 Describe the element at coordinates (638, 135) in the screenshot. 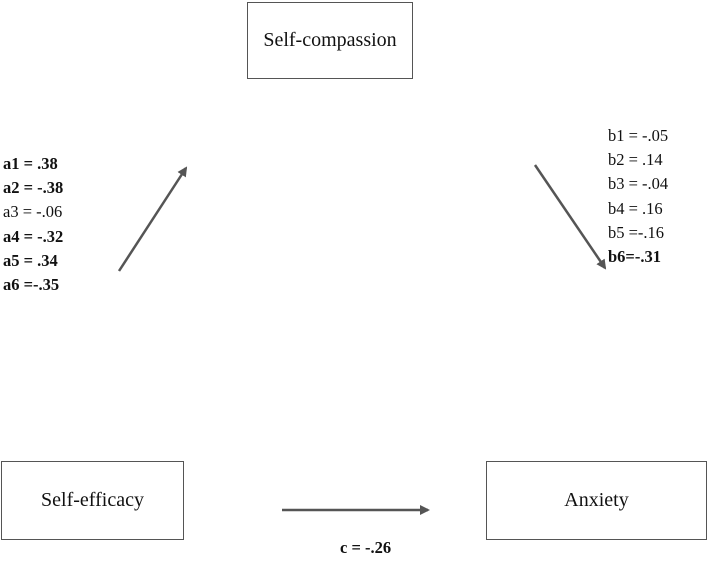

I see `b1-label: b1 = -.05` at that location.